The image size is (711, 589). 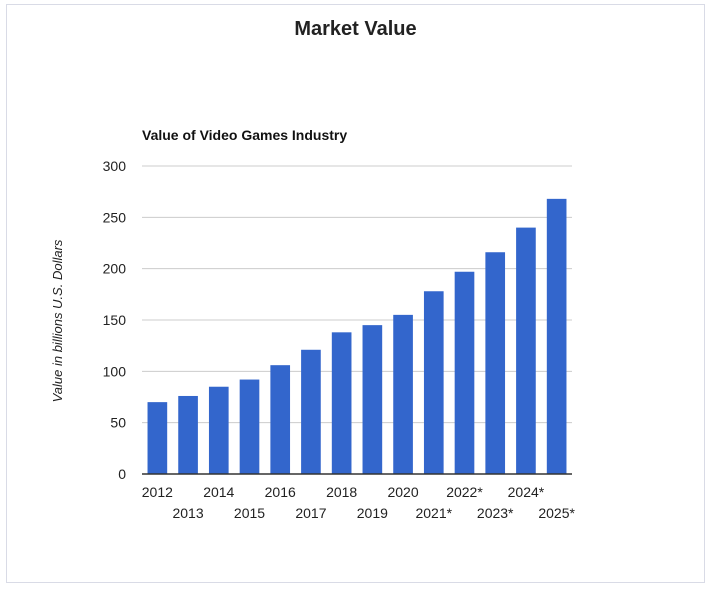 I want to click on x-tick-label: 2022*, so click(x=464, y=492).